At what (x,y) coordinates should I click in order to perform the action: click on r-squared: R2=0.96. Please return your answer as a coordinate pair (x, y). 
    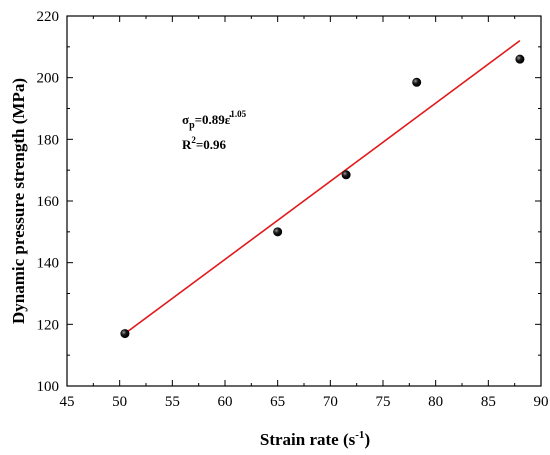
    Looking at the image, I should click on (204, 143).